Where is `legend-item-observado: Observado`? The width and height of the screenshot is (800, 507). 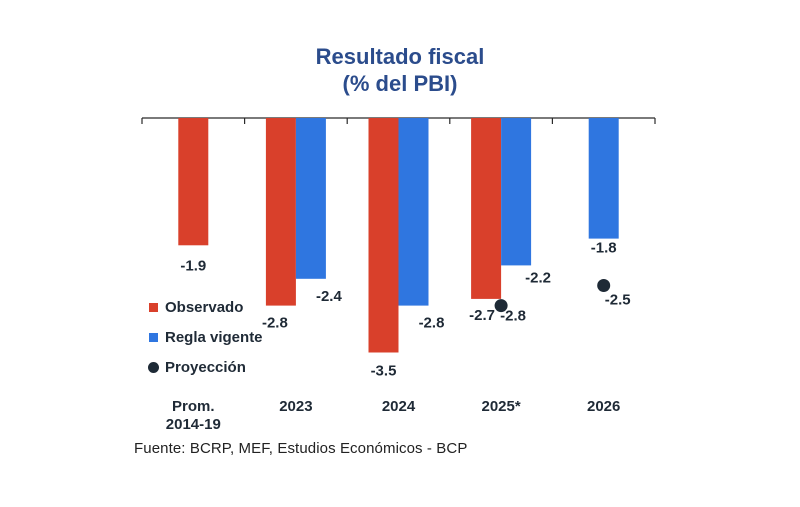 legend-item-observado: Observado is located at coordinates (206, 307).